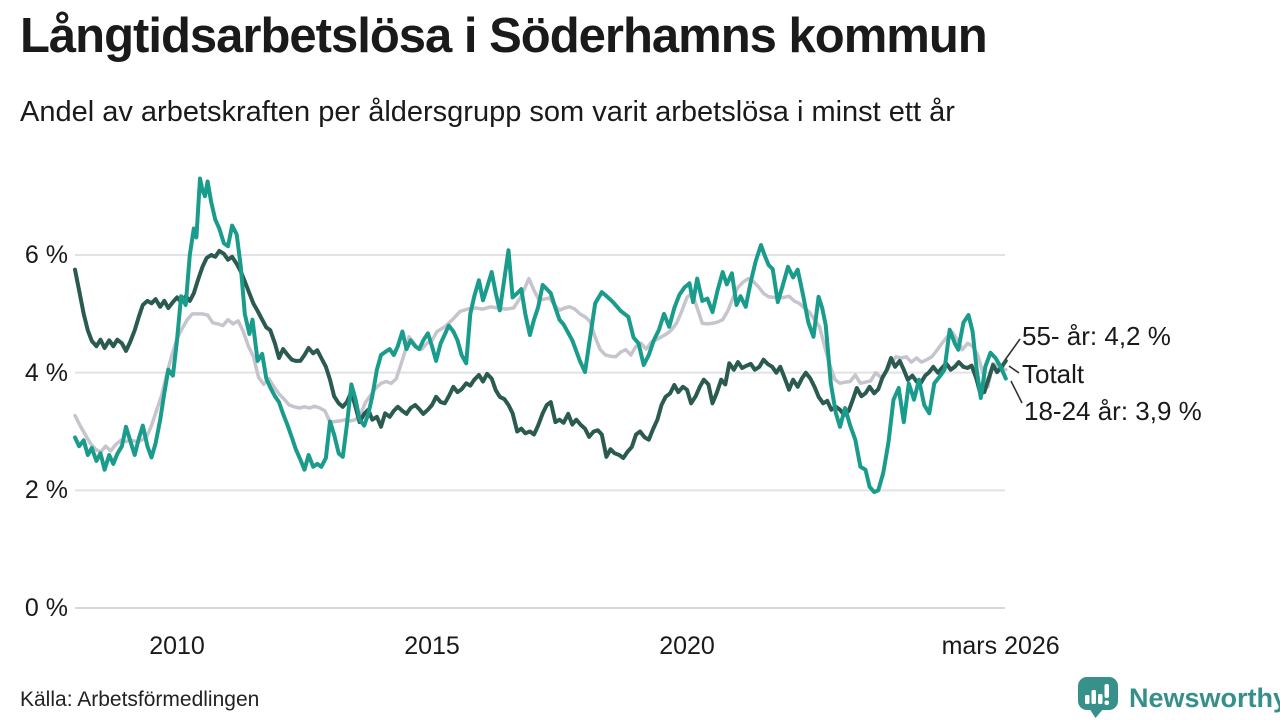  I want to click on newsworthy-logo: Newsworthy, so click(1178, 697).